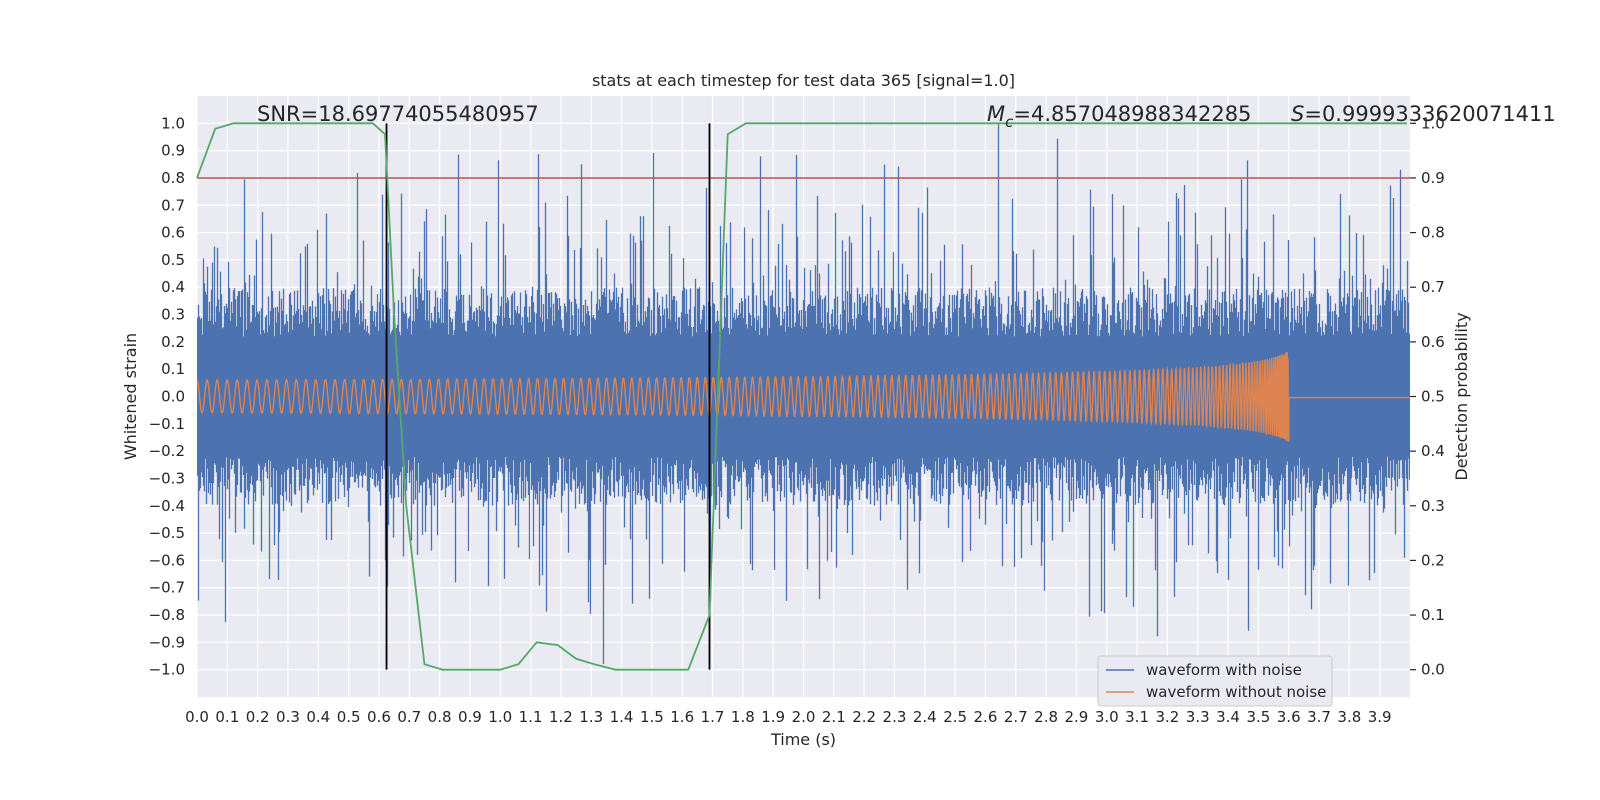 The height and width of the screenshot is (800, 1600). Describe the element at coordinates (1236, 692) in the screenshot. I see `legend-label-clean: waveform without noise` at that location.